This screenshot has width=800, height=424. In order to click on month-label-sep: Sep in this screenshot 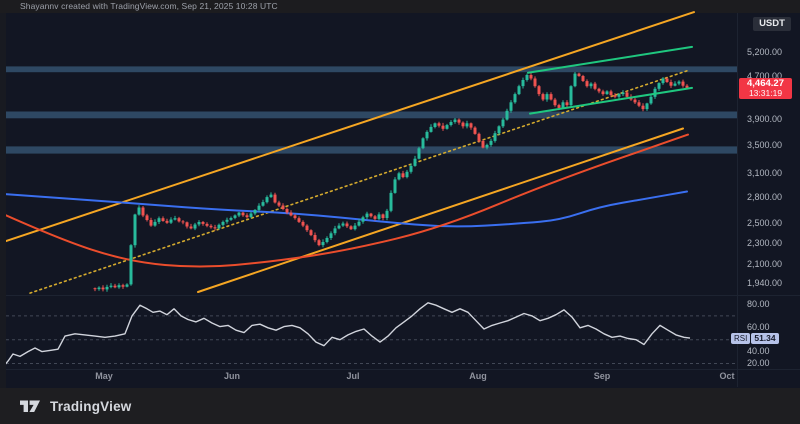, I will do `click(602, 376)`.